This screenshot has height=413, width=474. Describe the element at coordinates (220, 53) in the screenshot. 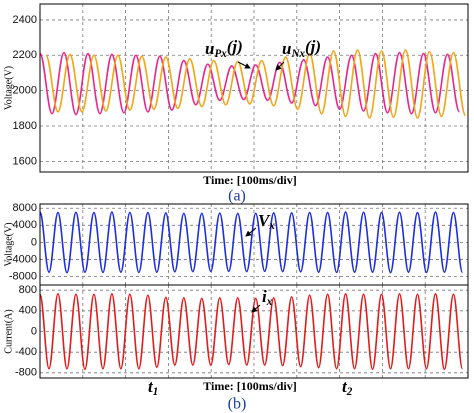

I see `annotation-part: Px` at that location.